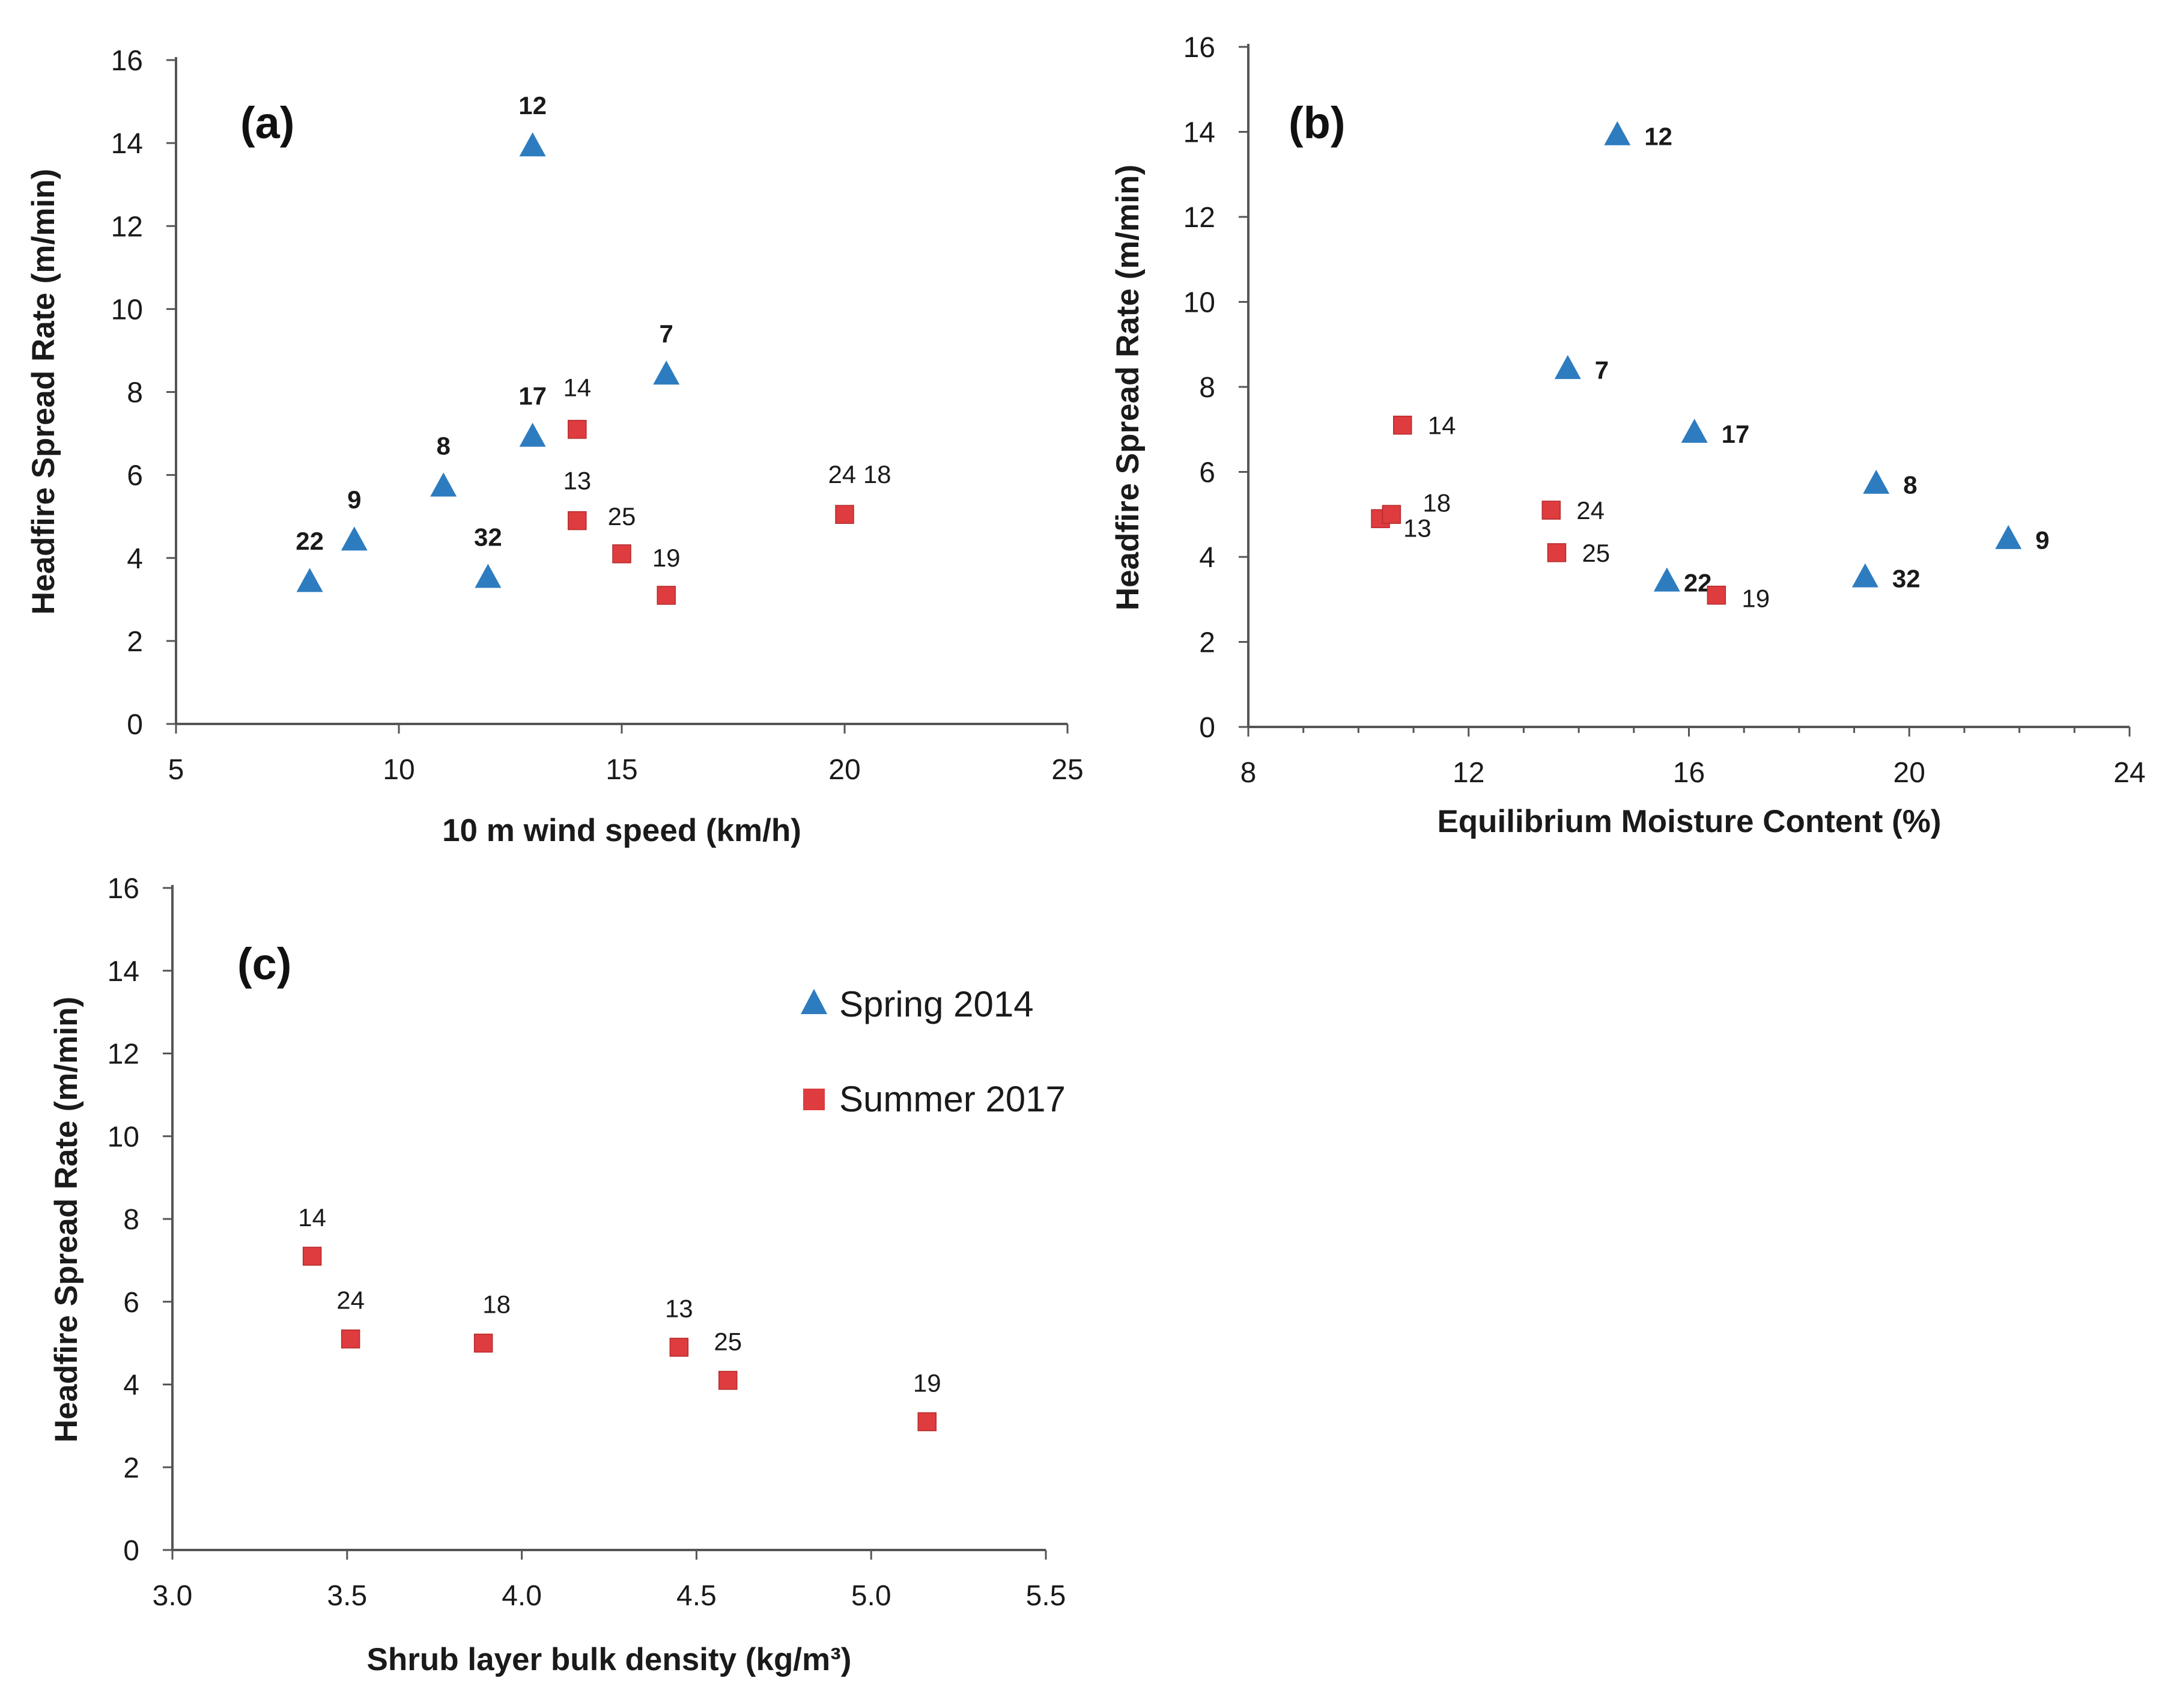 This screenshot has width=2168, height=1708. Describe the element at coordinates (871, 1596) in the screenshot. I see `x-tick-label: 5.0` at that location.